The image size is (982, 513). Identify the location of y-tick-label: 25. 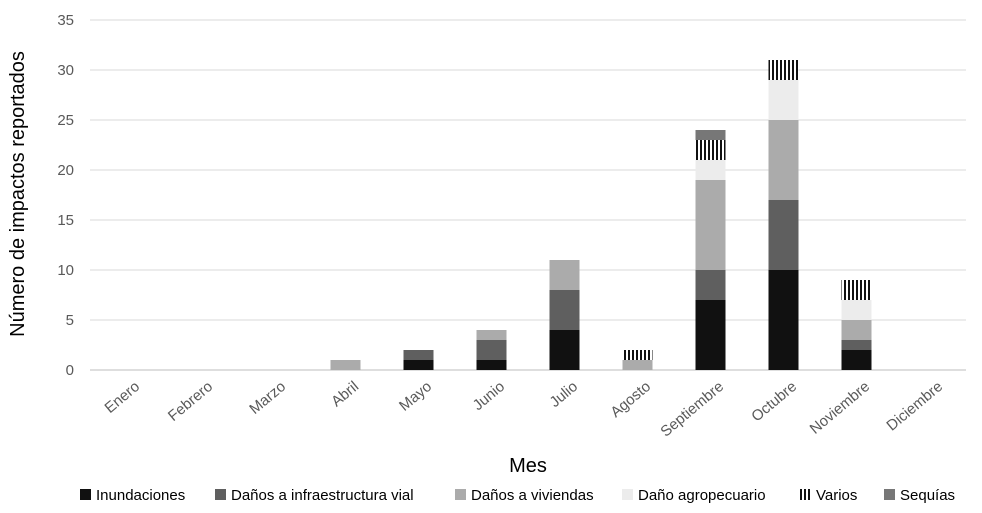
(65, 120).